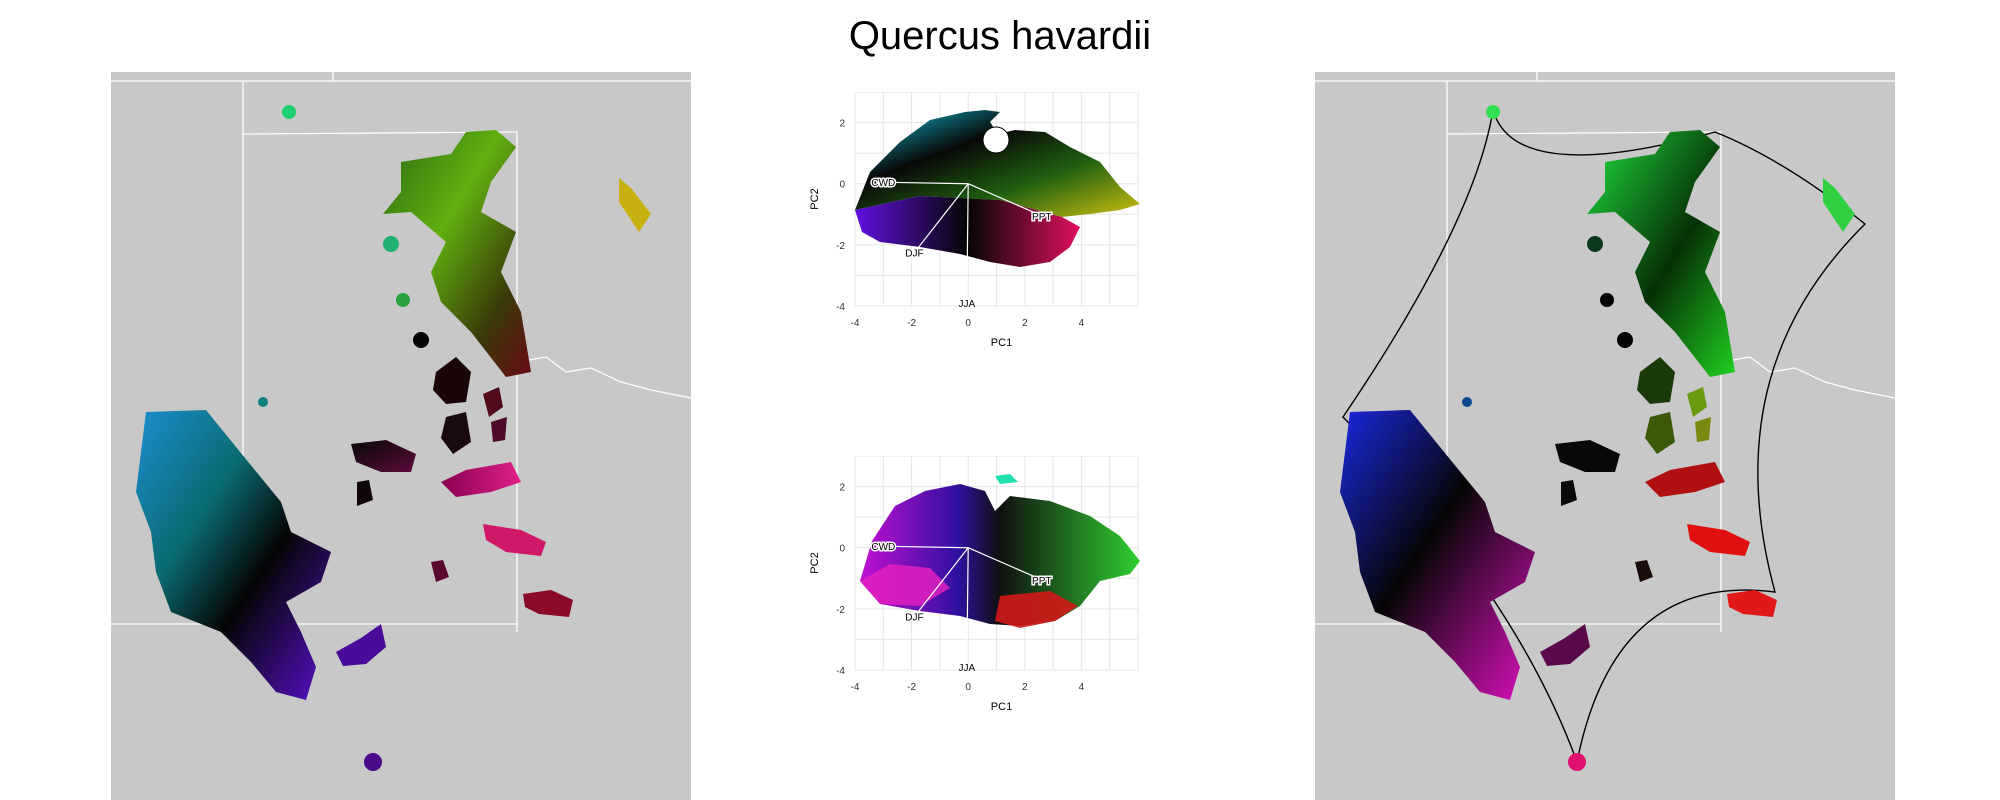 The image size is (2000, 800). I want to click on pca-top-y-tick-label: 0, so click(842, 185).